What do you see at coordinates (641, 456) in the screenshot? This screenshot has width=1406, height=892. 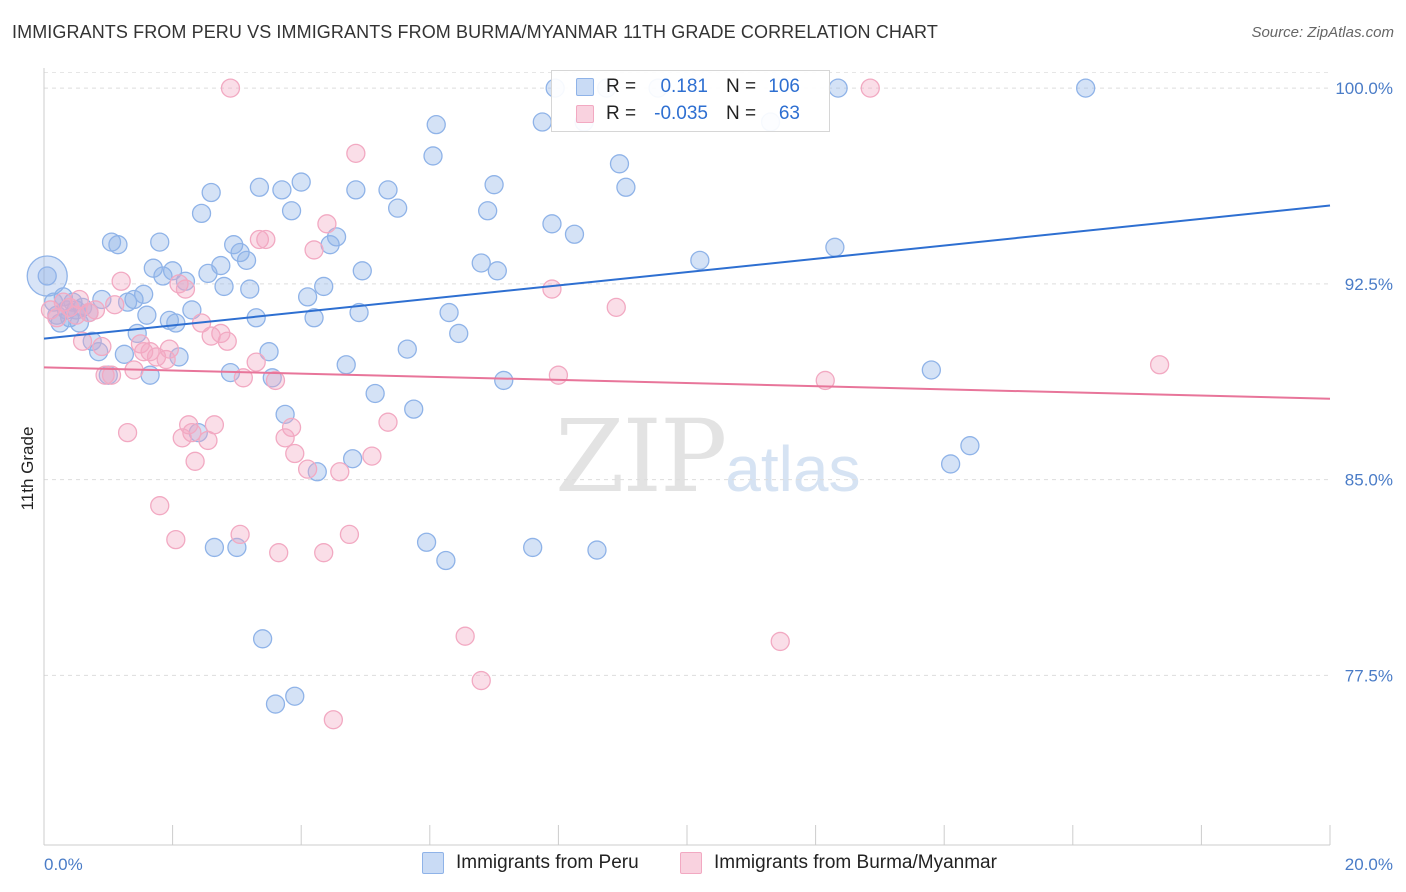 I see `watermark-zip: ZIP` at bounding box center [641, 456].